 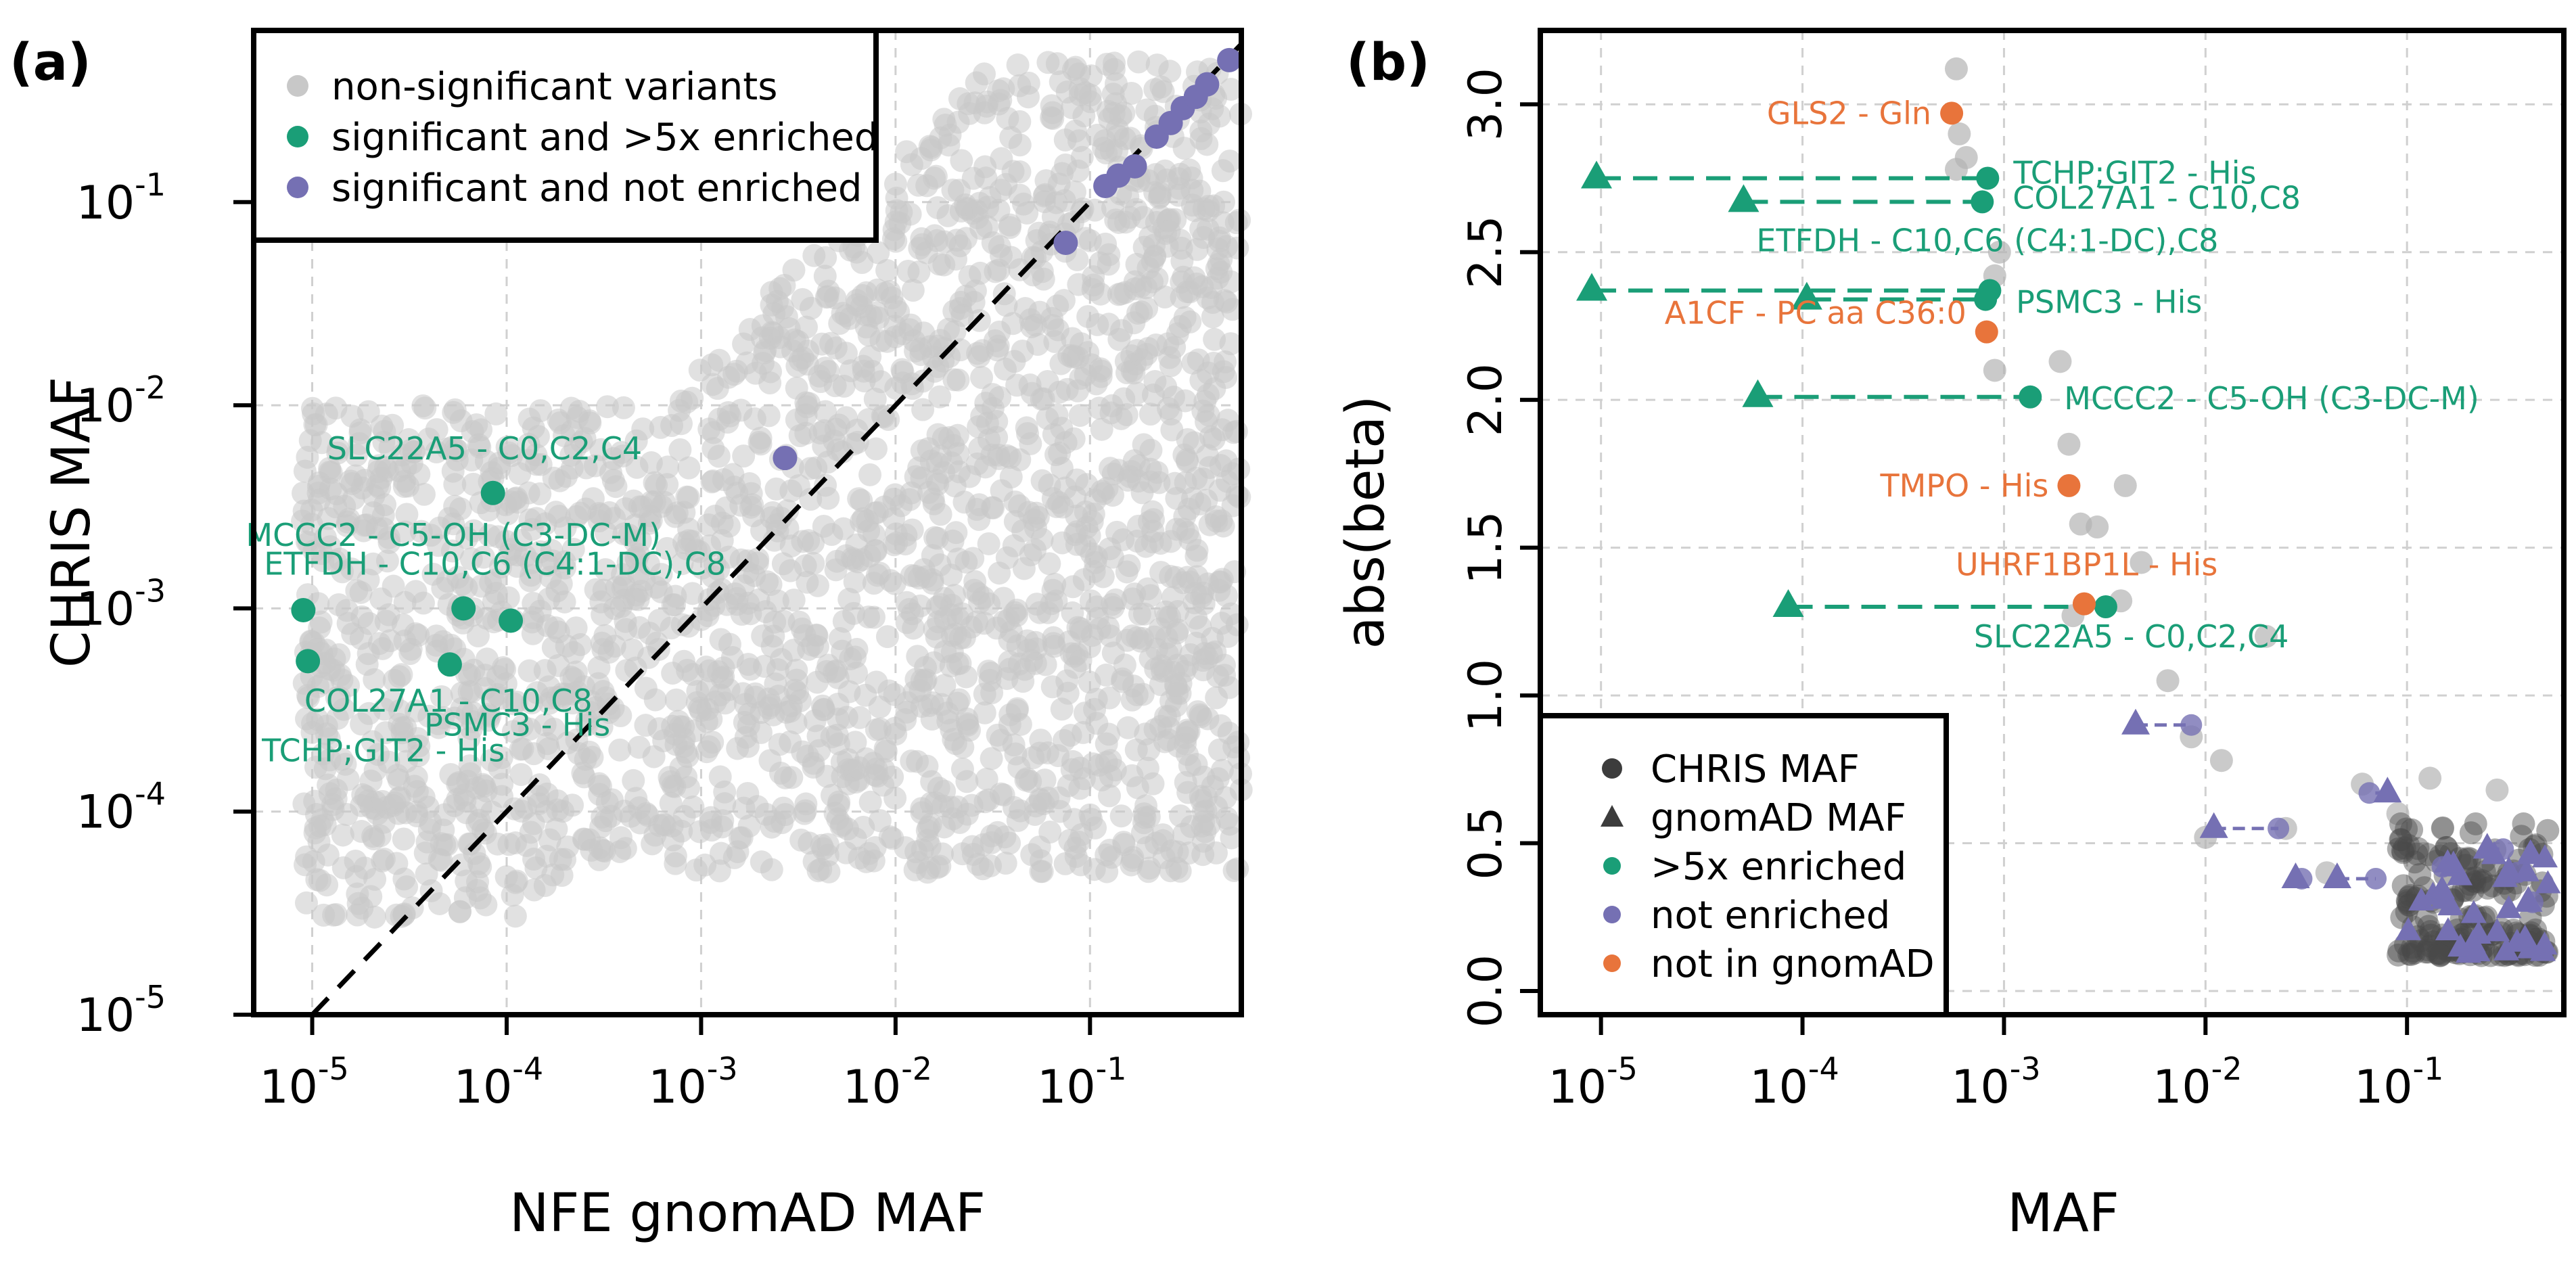 What do you see at coordinates (165, 604) in the screenshot?
I see `panel-a-y-ticks: 10-510-410-310-210-1` at bounding box center [165, 604].